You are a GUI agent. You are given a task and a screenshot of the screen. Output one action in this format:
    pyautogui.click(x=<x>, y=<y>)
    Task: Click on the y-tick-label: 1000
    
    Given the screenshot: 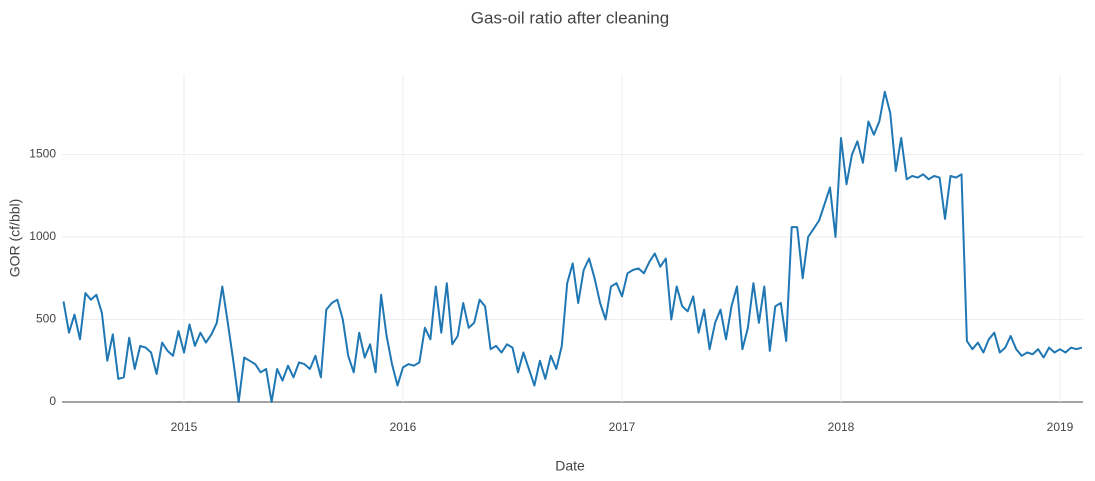 What is the action you would take?
    pyautogui.click(x=42, y=236)
    